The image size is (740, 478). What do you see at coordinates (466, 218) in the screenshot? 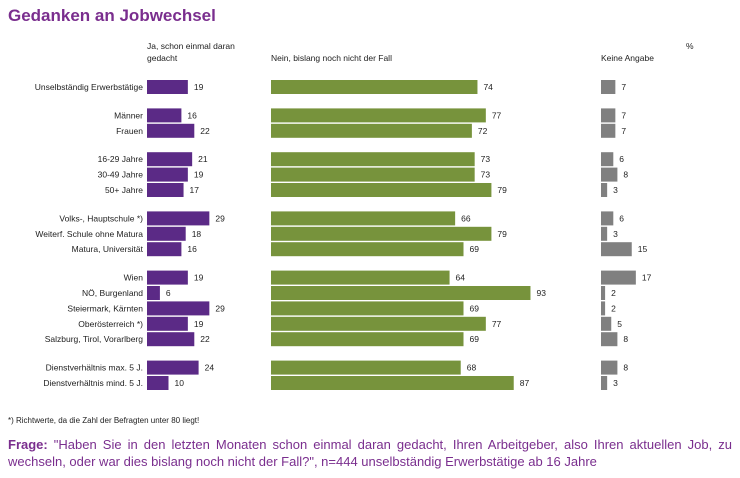
I see `data-label: 66` at bounding box center [466, 218].